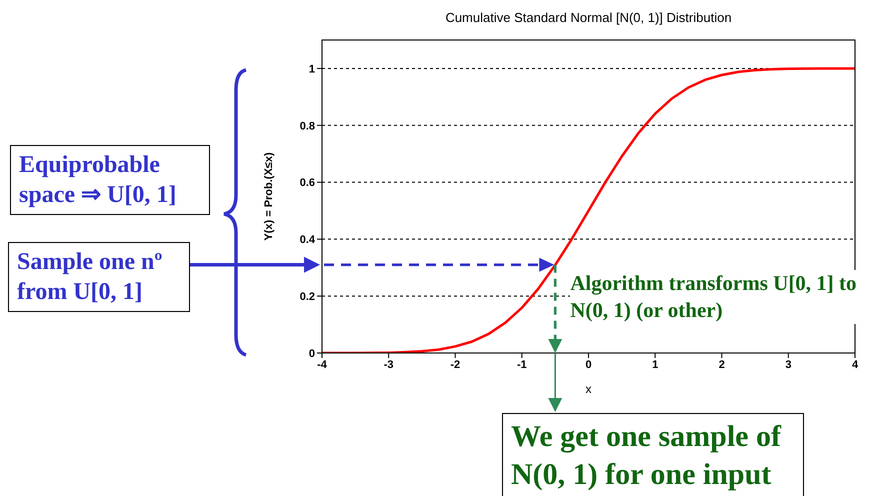  I want to click on text: Sample one nº from U[0, 1], so click(99, 277).